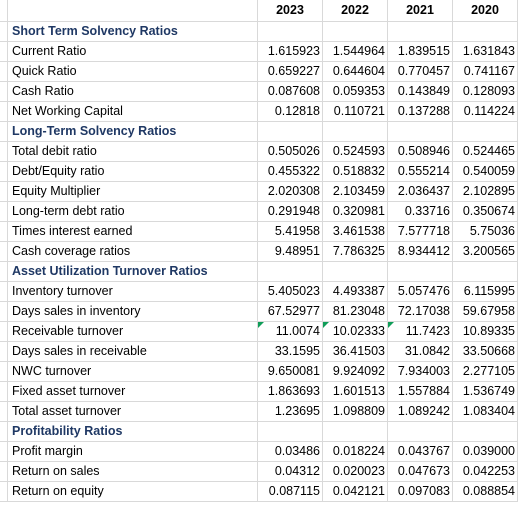 Image resolution: width=521 pixels, height=522 pixels. What do you see at coordinates (132, 451) in the screenshot?
I see `row-label-cell: Profit margin` at bounding box center [132, 451].